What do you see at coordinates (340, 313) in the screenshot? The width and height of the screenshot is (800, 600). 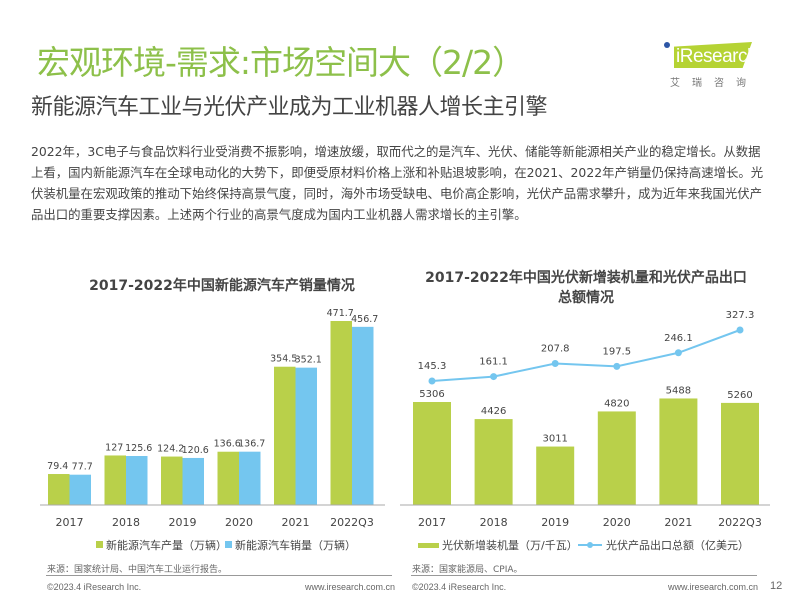 I see `data-label-production: 471.7` at bounding box center [340, 313].